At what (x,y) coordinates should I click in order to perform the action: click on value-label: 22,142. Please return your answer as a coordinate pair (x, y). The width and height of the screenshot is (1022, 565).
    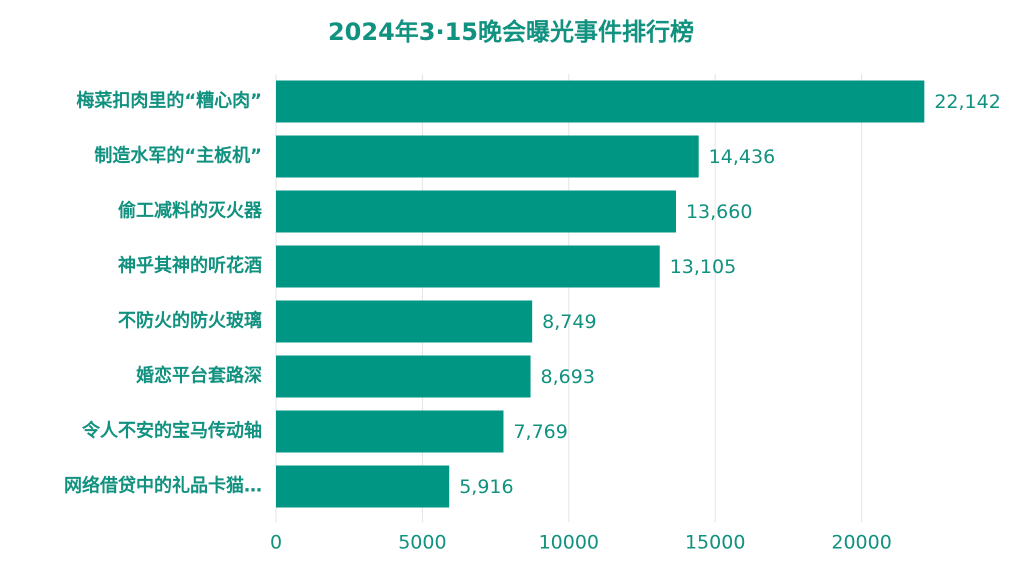
    Looking at the image, I should click on (967, 102).